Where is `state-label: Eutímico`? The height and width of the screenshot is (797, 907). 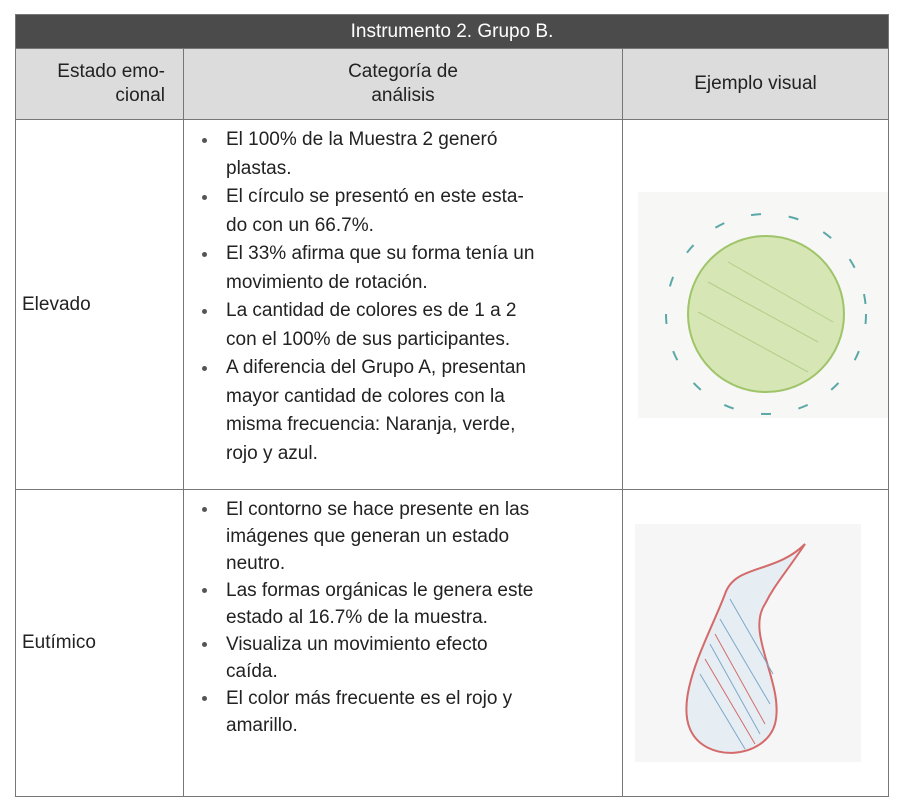 state-label: Eutímico is located at coordinates (59, 642).